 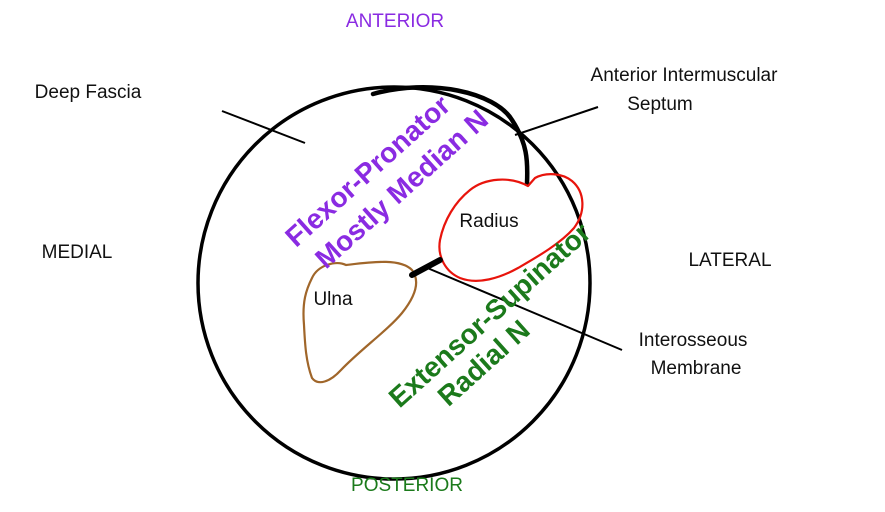 I want to click on anterior-septum-label-line2: Septum, so click(x=659, y=104).